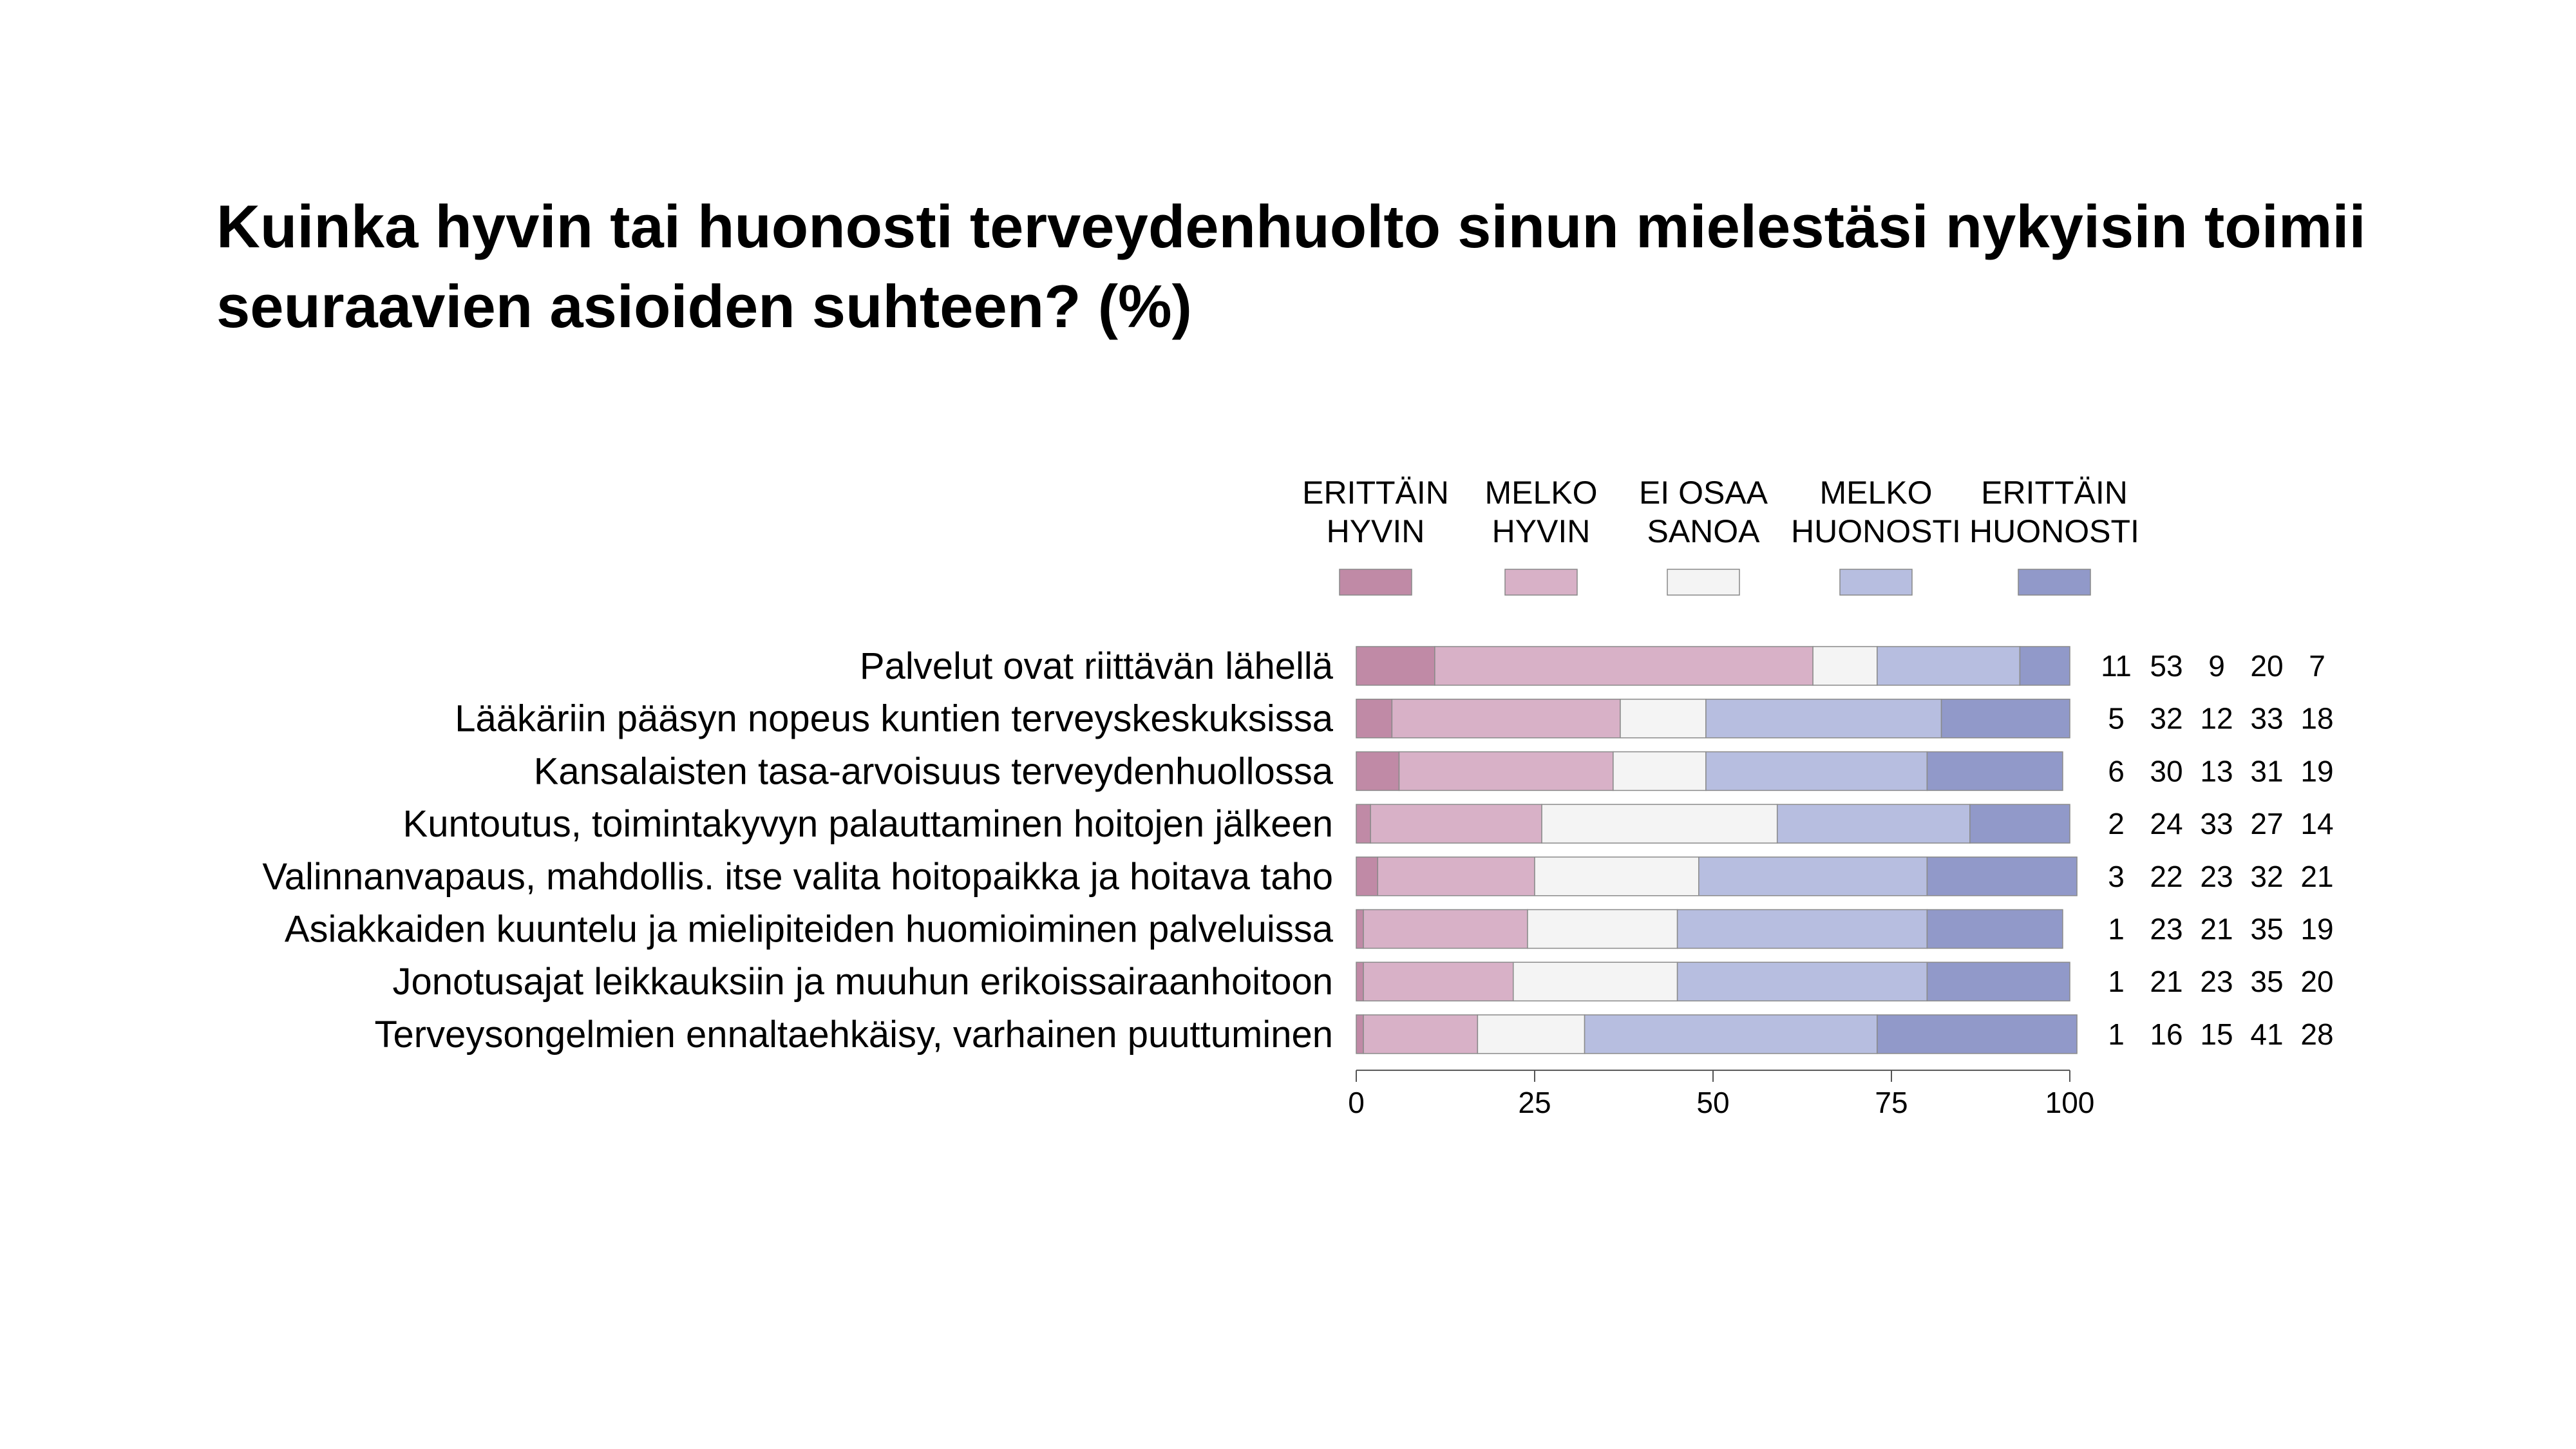 This screenshot has height=1449, width=2576. What do you see at coordinates (2216, 718) in the screenshot?
I see `value-label: 12` at bounding box center [2216, 718].